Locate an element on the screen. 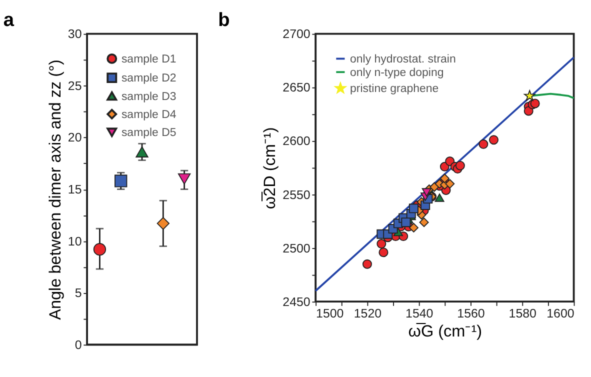 The height and width of the screenshot is (377, 591). y-tick-label: 2500 is located at coordinates (296, 248).